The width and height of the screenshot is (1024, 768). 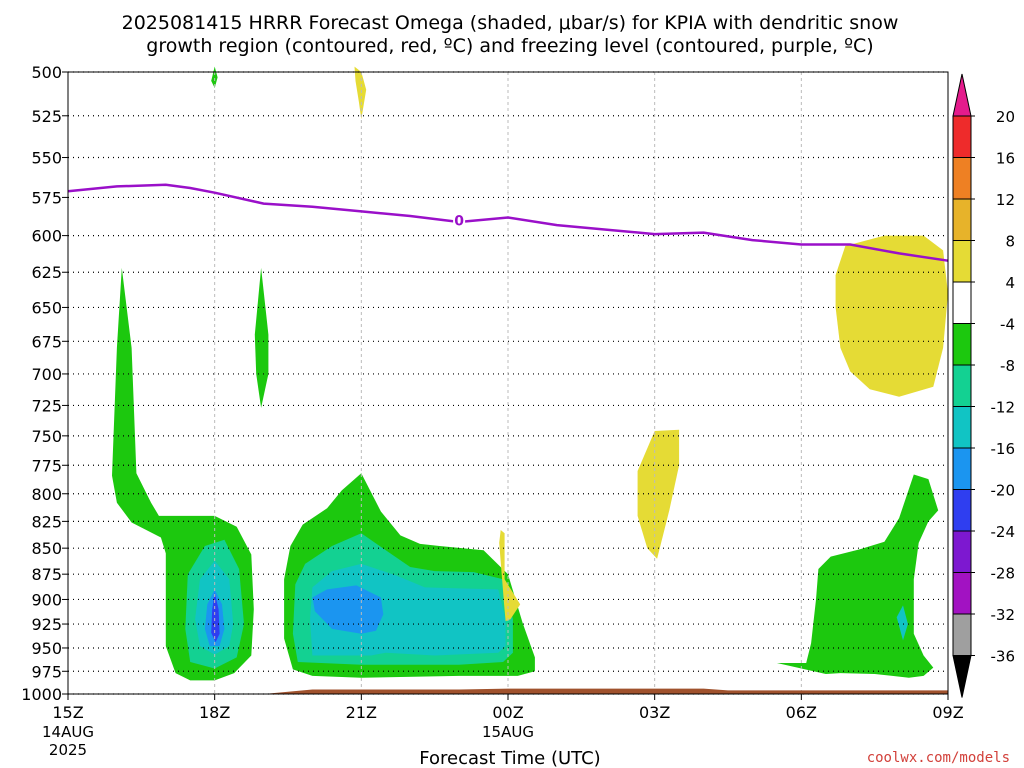 I want to click on colorbar-label-1: 16, so click(x=1005, y=159).